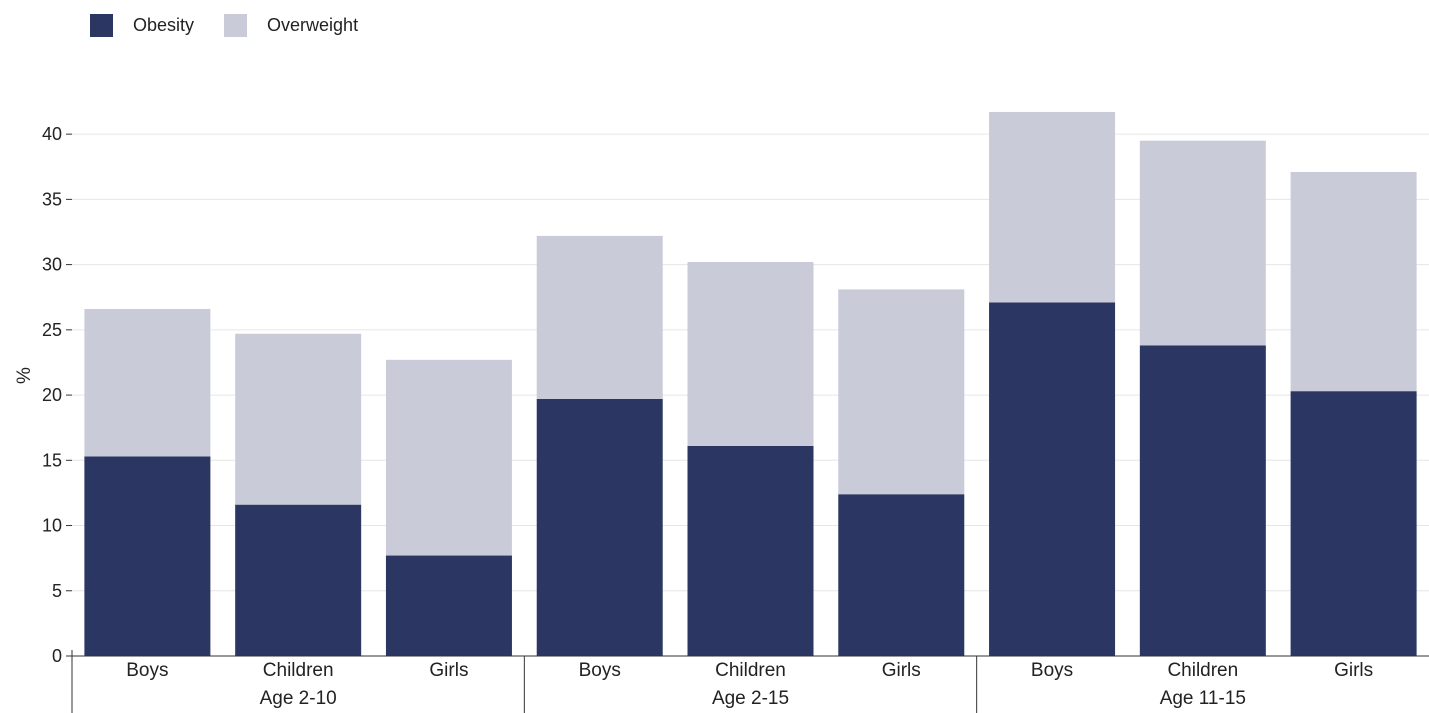  I want to click on y-tick-label: 25, so click(52, 330).